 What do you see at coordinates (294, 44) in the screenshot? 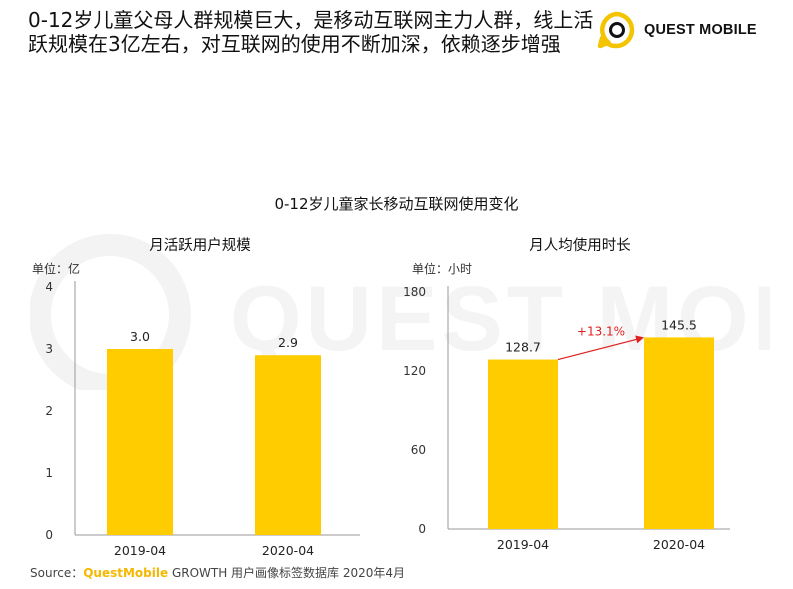
I see `headline-line-2: 跃规模在3亿左右，对互联网的使用不断加深，依赖逐步增强` at bounding box center [294, 44].